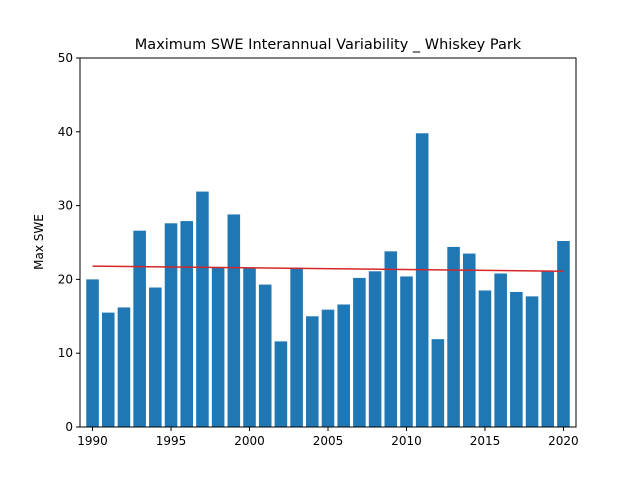 The height and width of the screenshot is (480, 640). Describe the element at coordinates (422, 280) in the screenshot. I see `bar-2011` at that location.